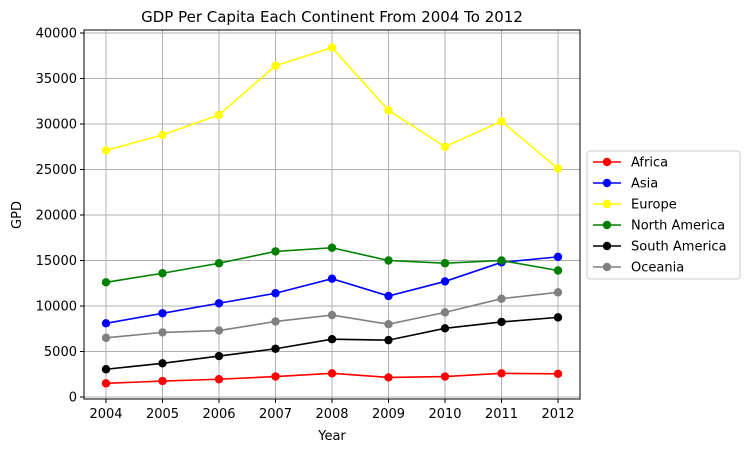 The image size is (748, 453). Describe the element at coordinates (678, 226) in the screenshot. I see `legend-label: North America` at that location.